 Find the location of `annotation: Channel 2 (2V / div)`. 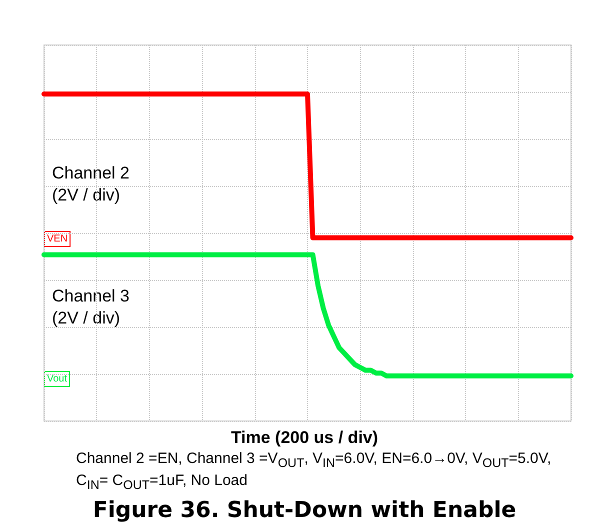

annotation: Channel 2 (2V / div) is located at coordinates (91, 184).